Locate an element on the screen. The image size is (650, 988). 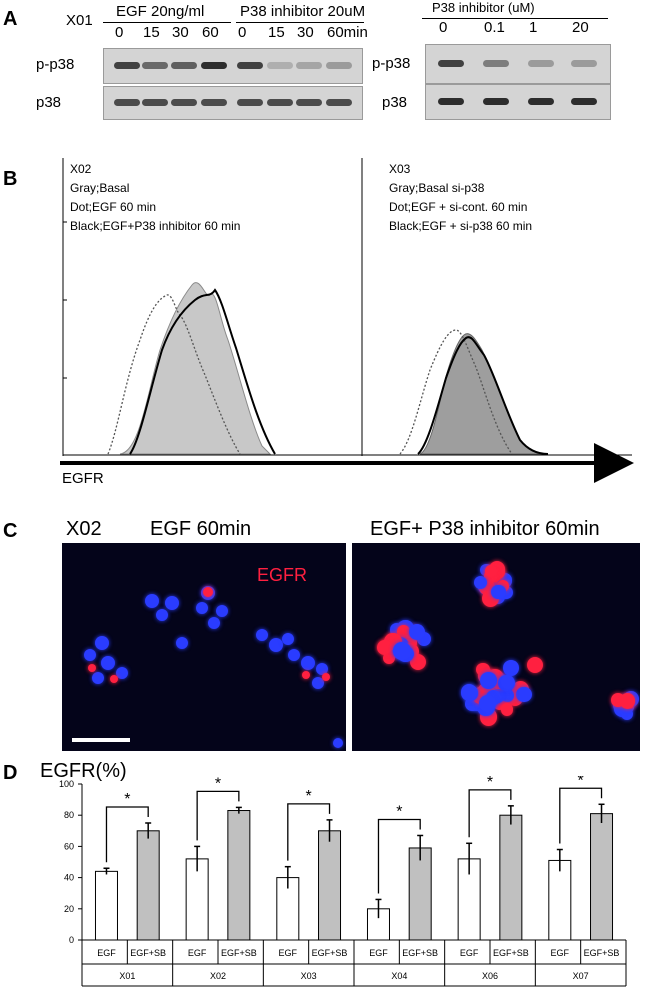
bar-label-X02-0: EGF is located at coordinates (197, 953).